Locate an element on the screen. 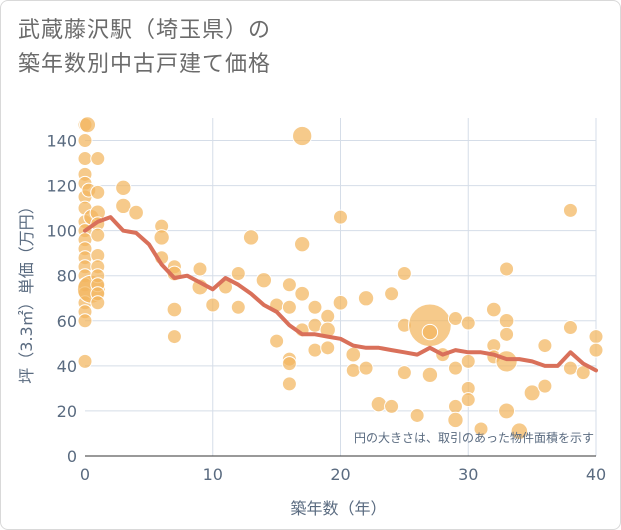 This screenshot has width=621, height=530. x-tick-label: 0 is located at coordinates (85, 474).